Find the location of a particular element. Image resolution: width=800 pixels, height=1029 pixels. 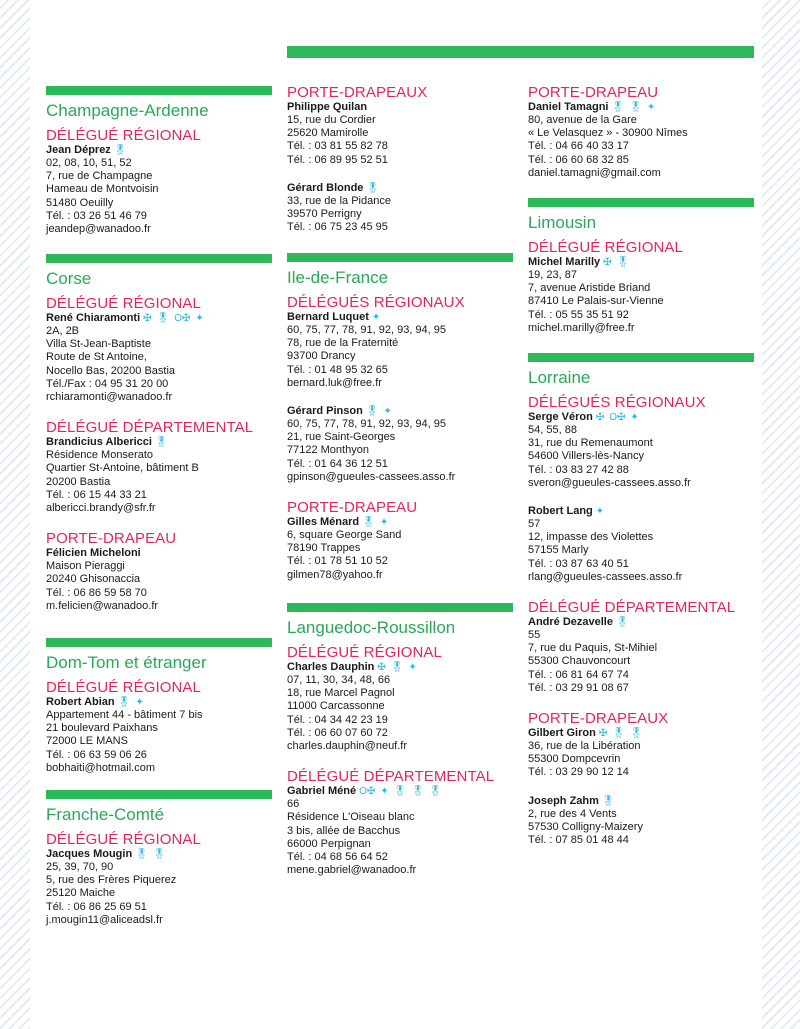

medal-icons: O✠ ✦ 🎖 🎖 🎖 is located at coordinates (403, 791).